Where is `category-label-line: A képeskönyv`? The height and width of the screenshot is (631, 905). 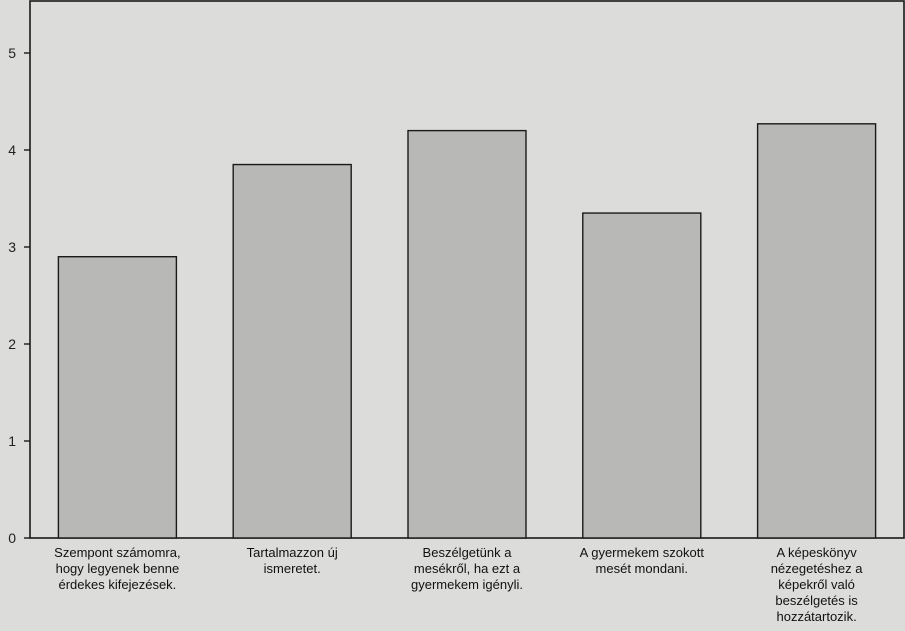
category-label-line: A képeskönyv is located at coordinates (816, 552).